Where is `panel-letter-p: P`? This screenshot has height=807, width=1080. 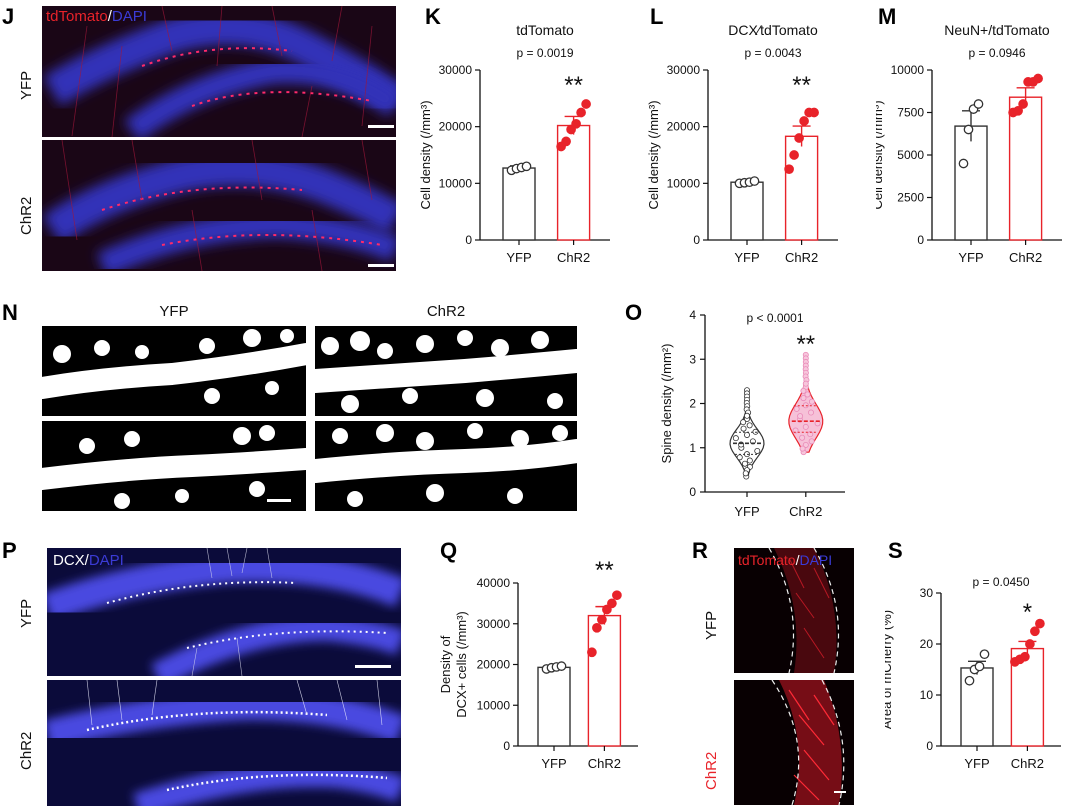 panel-letter-p: P is located at coordinates (9, 550).